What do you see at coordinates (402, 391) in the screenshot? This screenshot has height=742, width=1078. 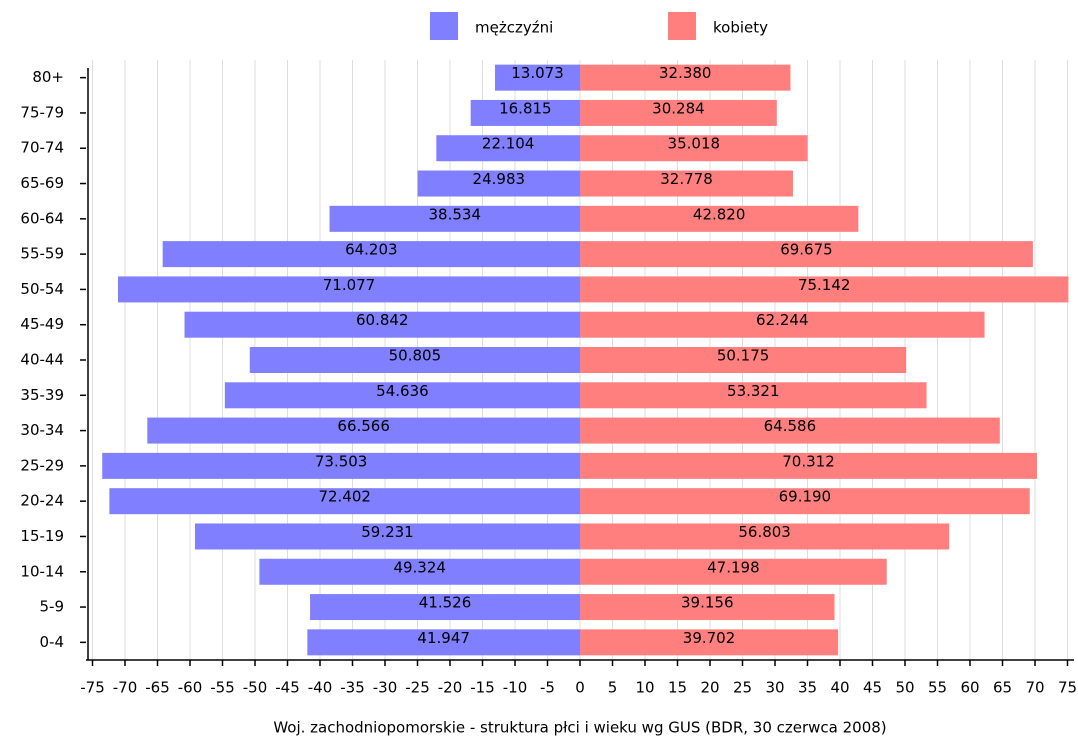 I see `data-label: 54.636` at bounding box center [402, 391].